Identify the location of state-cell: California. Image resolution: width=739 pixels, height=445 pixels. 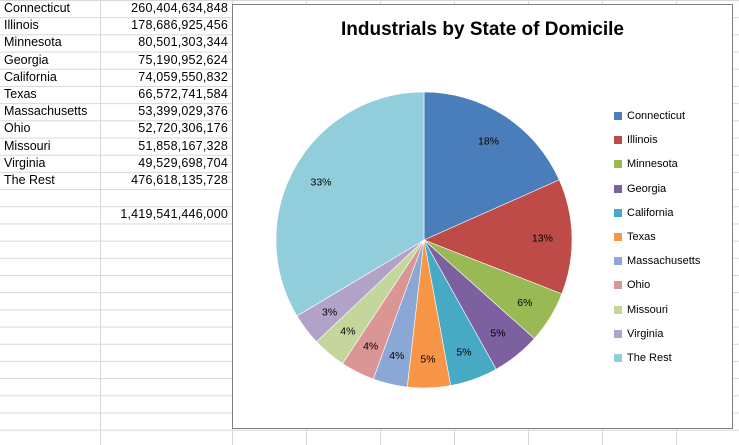
(30, 76).